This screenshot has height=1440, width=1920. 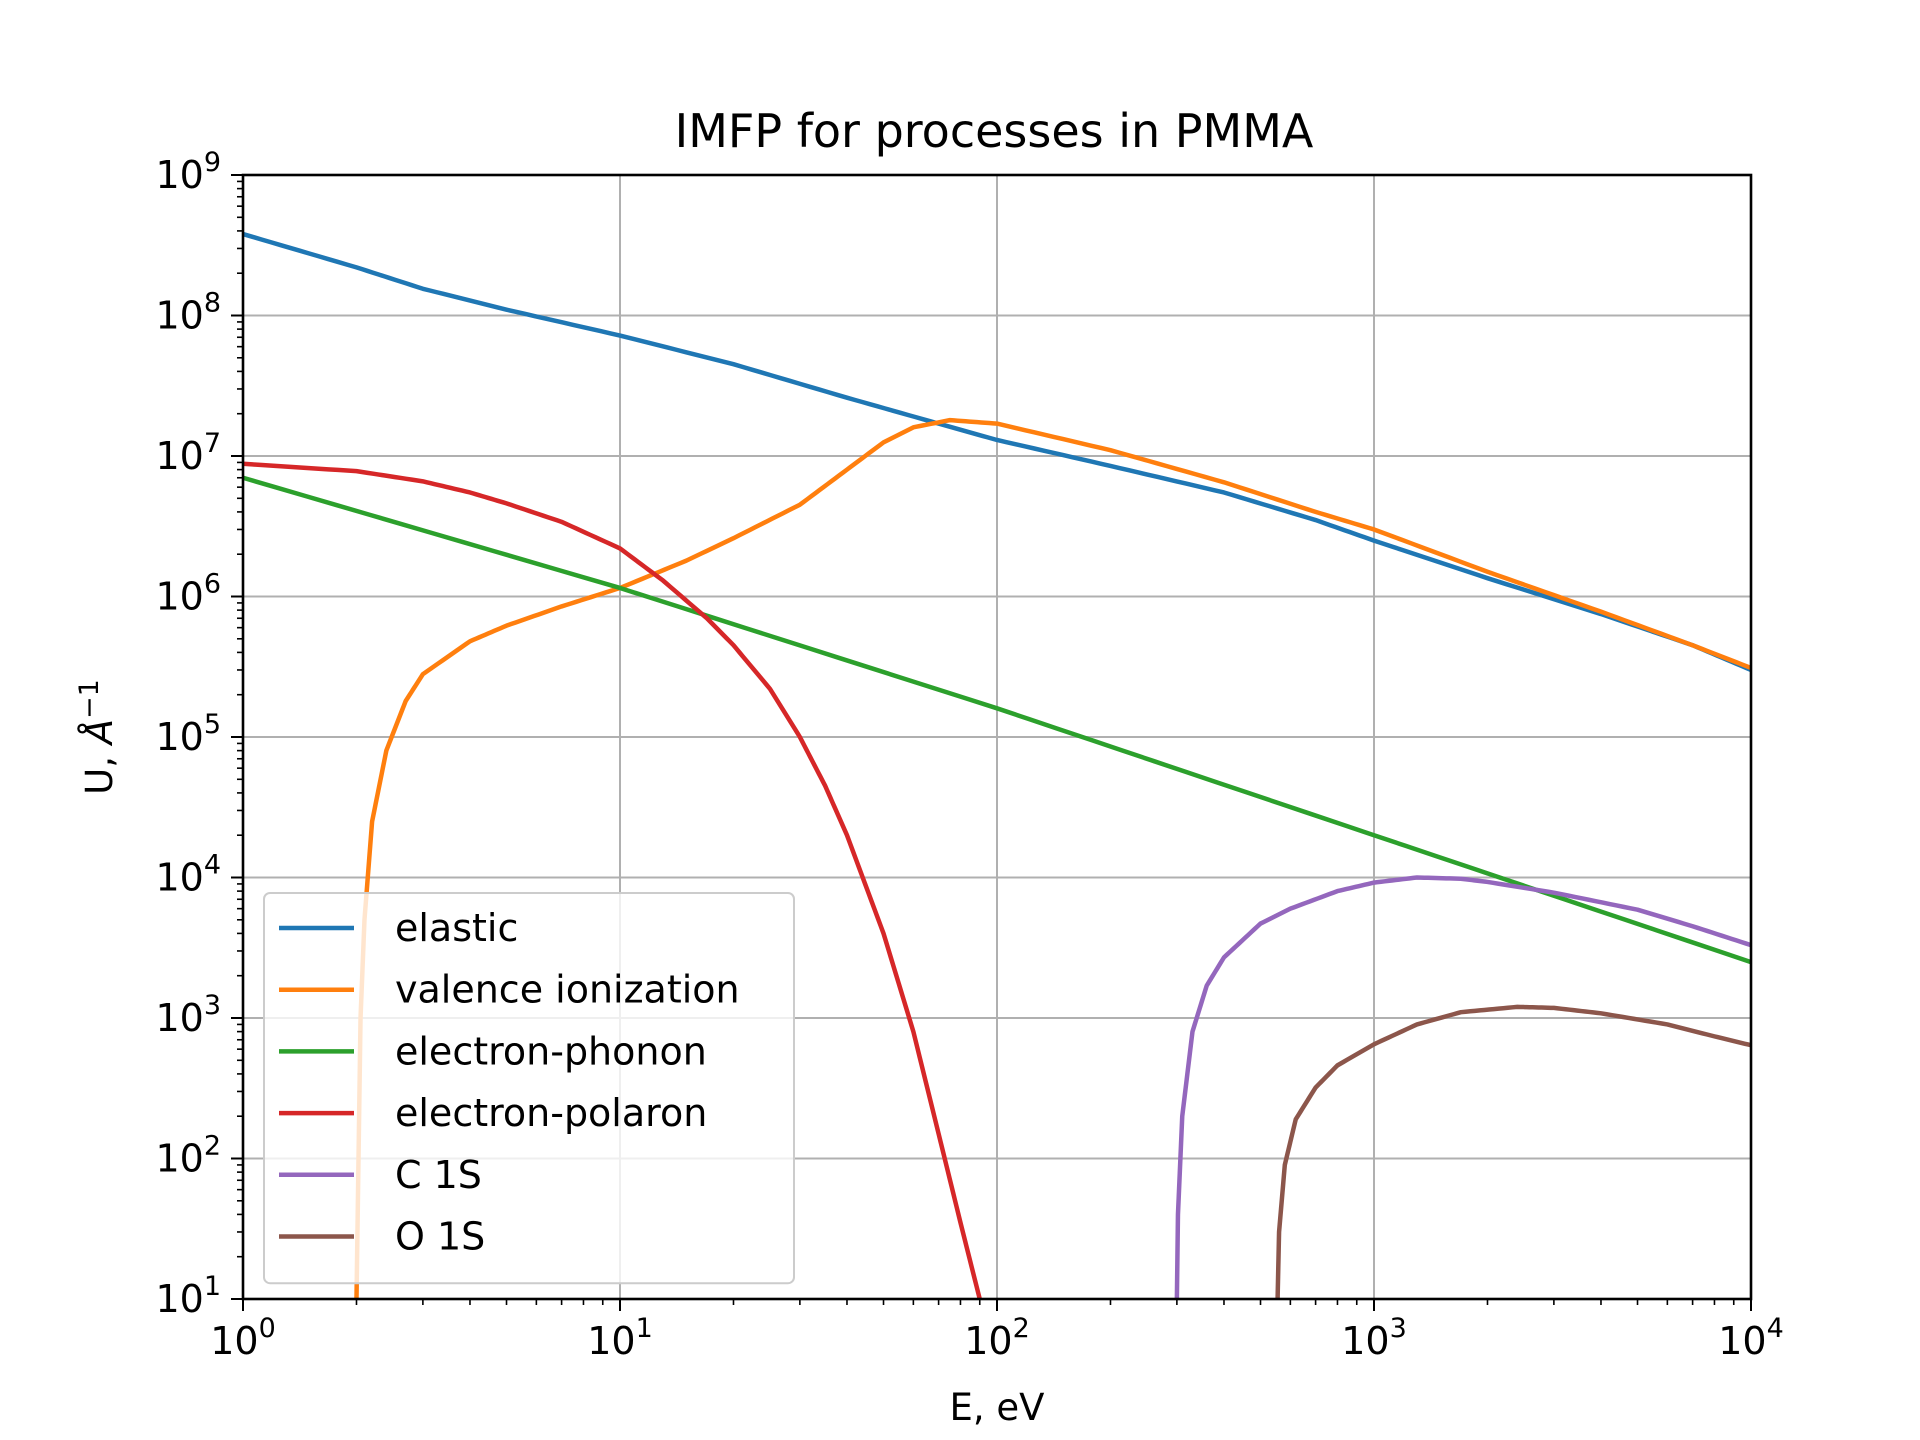 What do you see at coordinates (212, 1005) in the screenshot?
I see `y-tick-exponent: 3` at bounding box center [212, 1005].